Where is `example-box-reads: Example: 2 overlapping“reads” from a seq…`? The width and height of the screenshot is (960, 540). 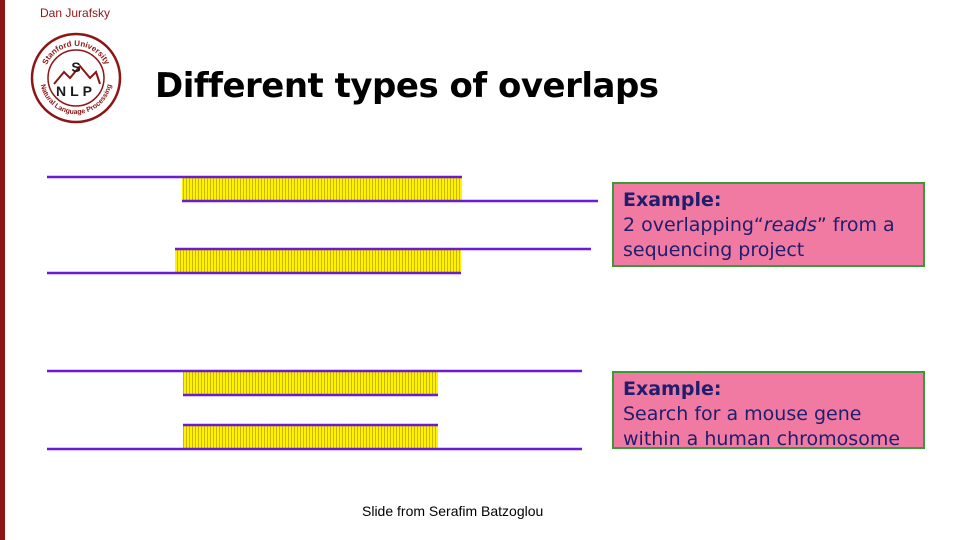
example-box-reads: Example: 2 overlapping“reads” from a seq… is located at coordinates (768, 224).